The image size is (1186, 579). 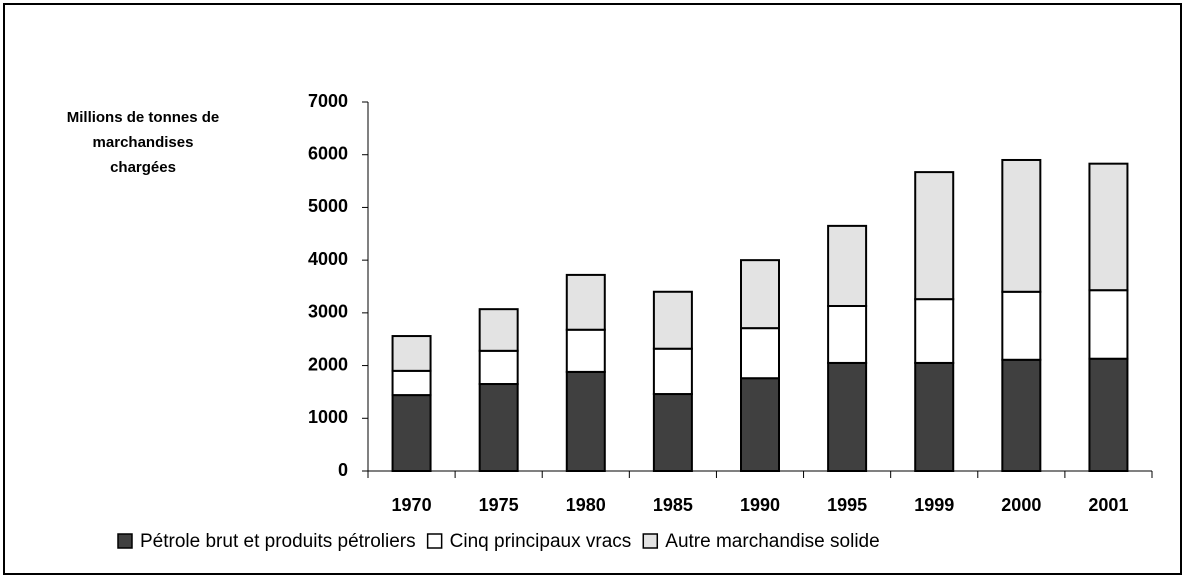 I want to click on y-tick-label: 0, so click(x=343, y=470).